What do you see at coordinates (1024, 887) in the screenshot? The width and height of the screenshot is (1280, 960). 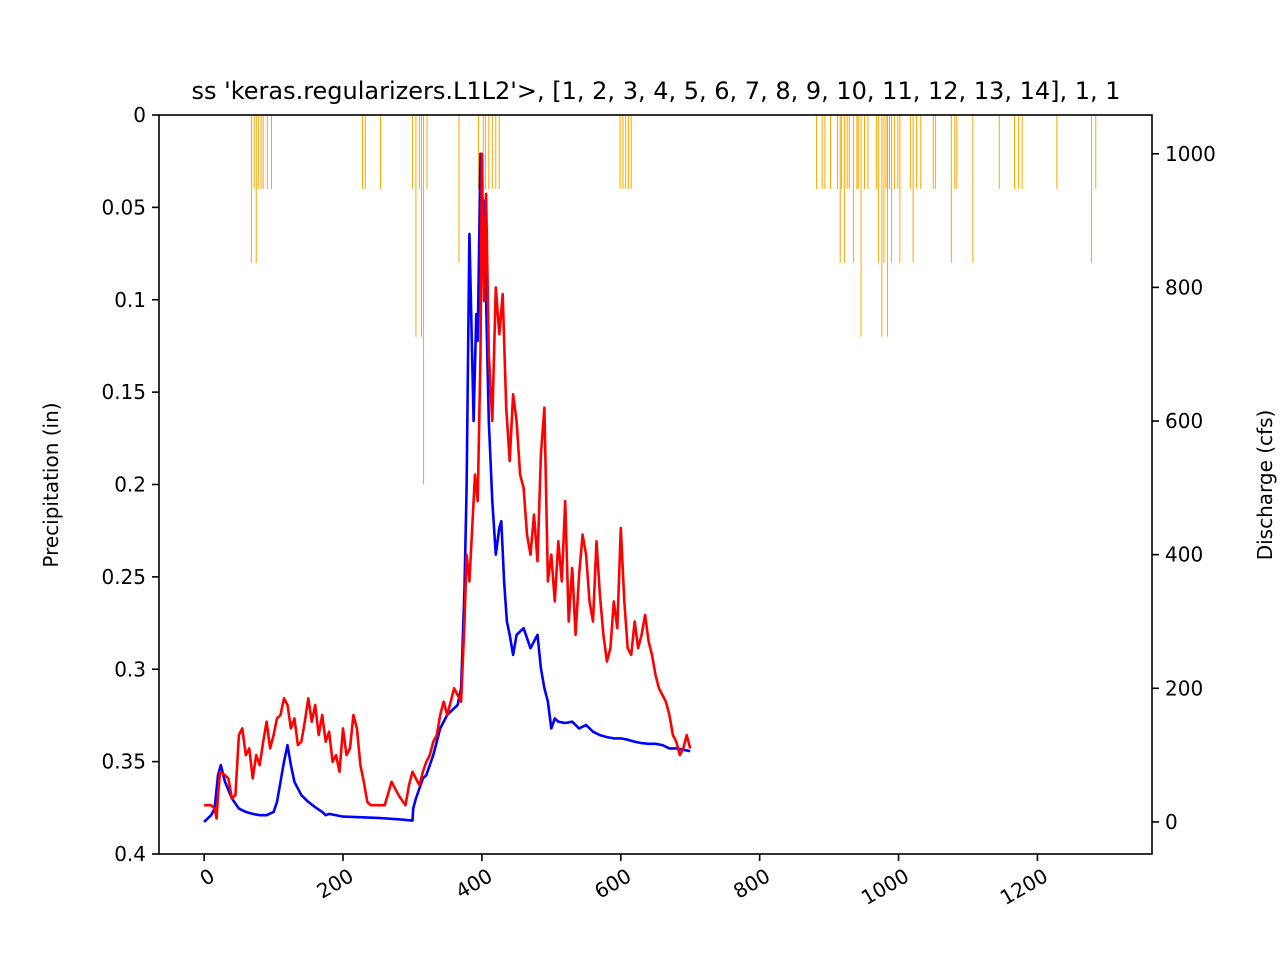 I see `x-tick-label: 1200` at bounding box center [1024, 887].